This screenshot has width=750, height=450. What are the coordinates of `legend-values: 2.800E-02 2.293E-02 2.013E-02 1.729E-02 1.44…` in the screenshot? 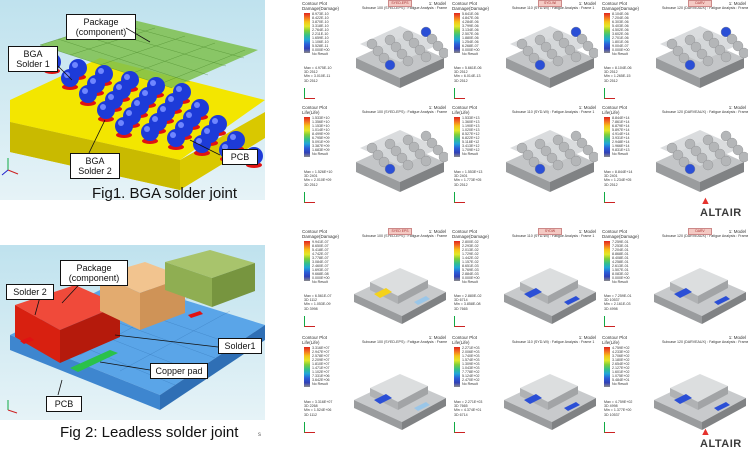 It's located at (471, 262).